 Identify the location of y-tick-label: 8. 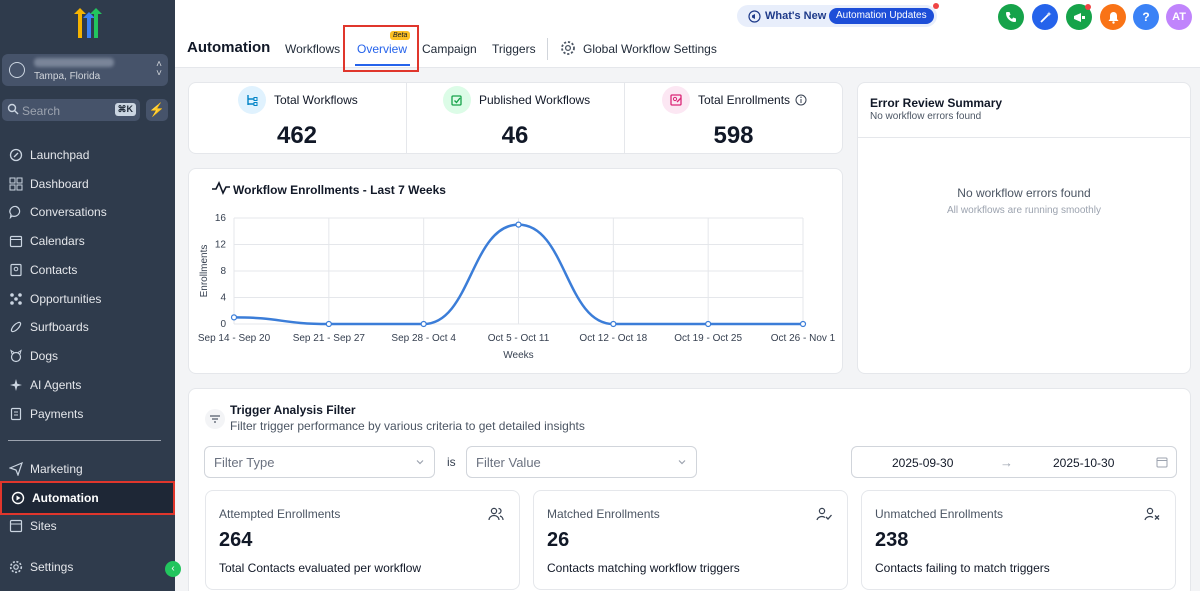
(223, 271).